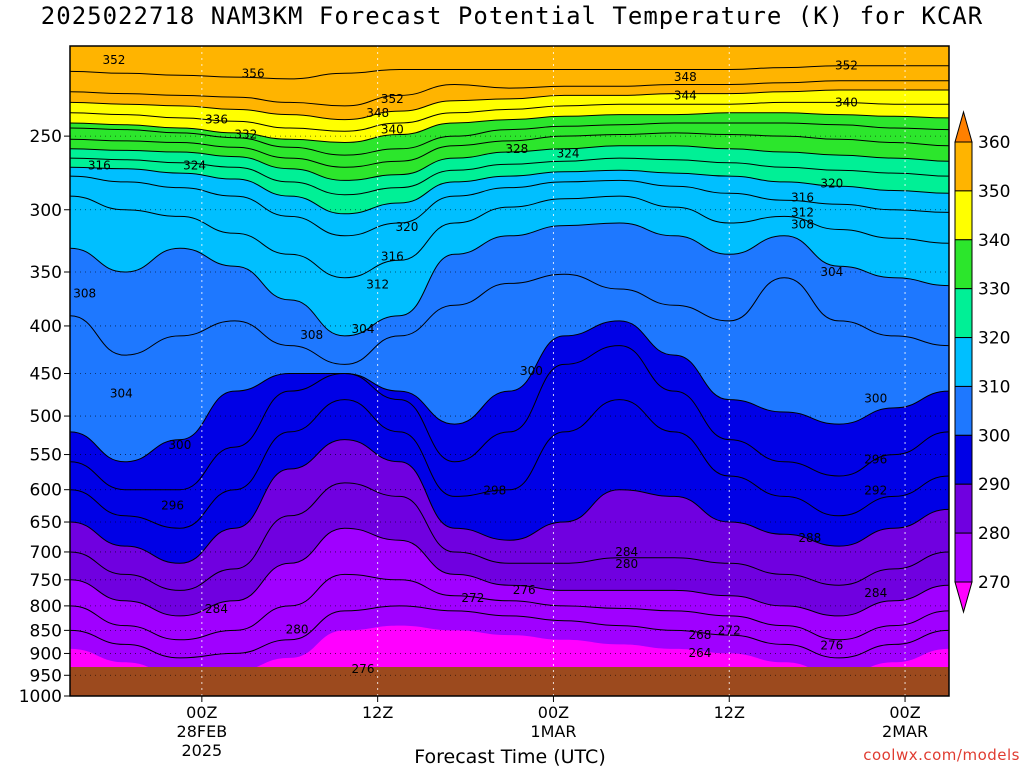 The image size is (1024, 768). I want to click on colorbar-label: 300, so click(994, 436).